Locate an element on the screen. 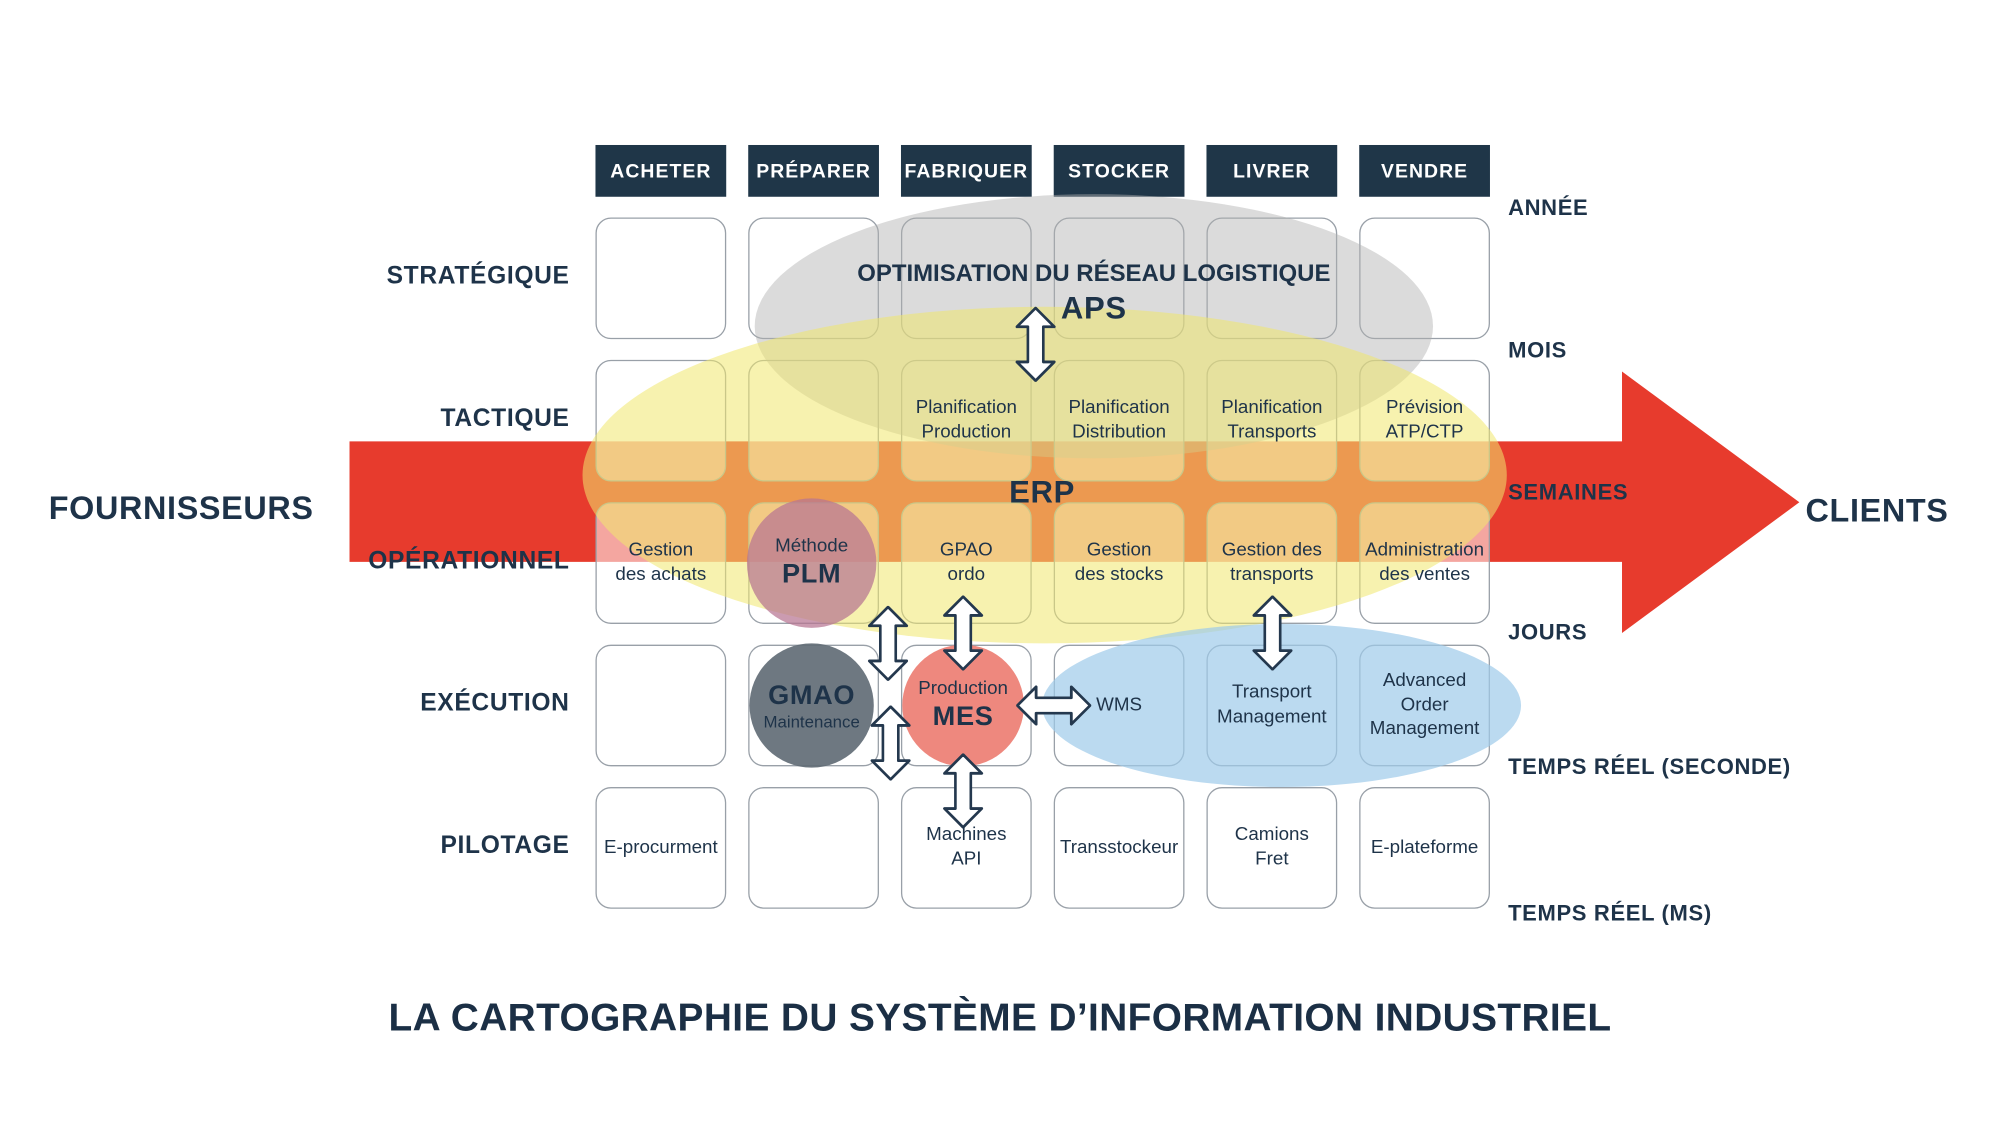  time-label-annee: ANNÉE is located at coordinates (1548, 208).